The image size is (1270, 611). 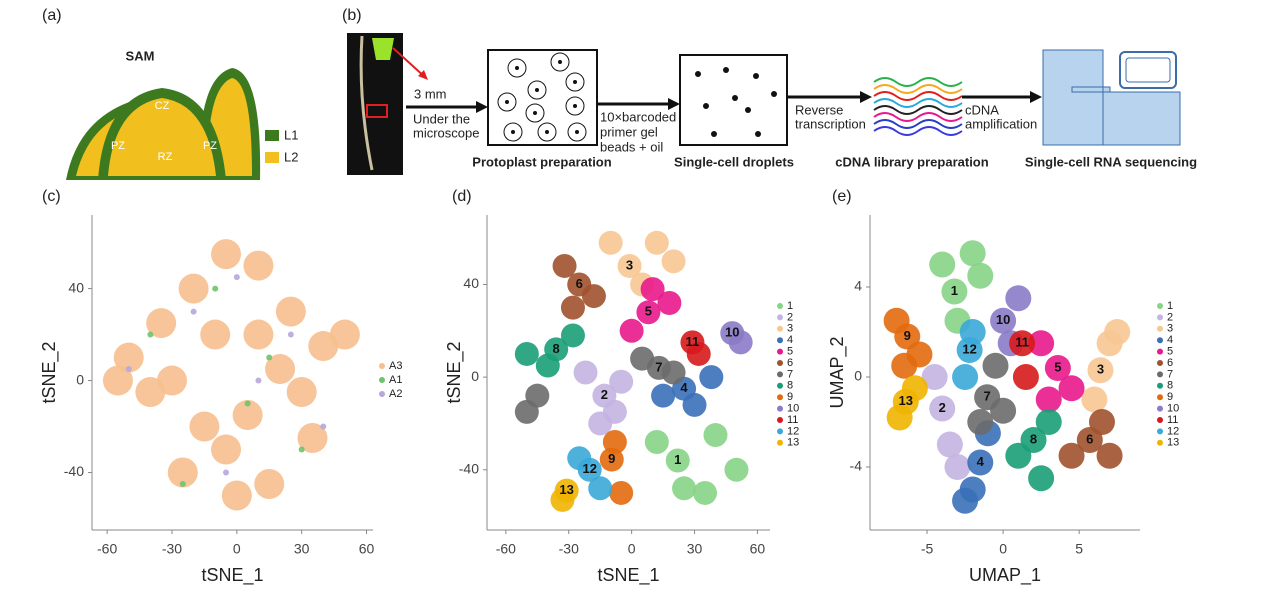 What do you see at coordinates (409, 63) in the screenshot?
I see `arrow` at bounding box center [409, 63].